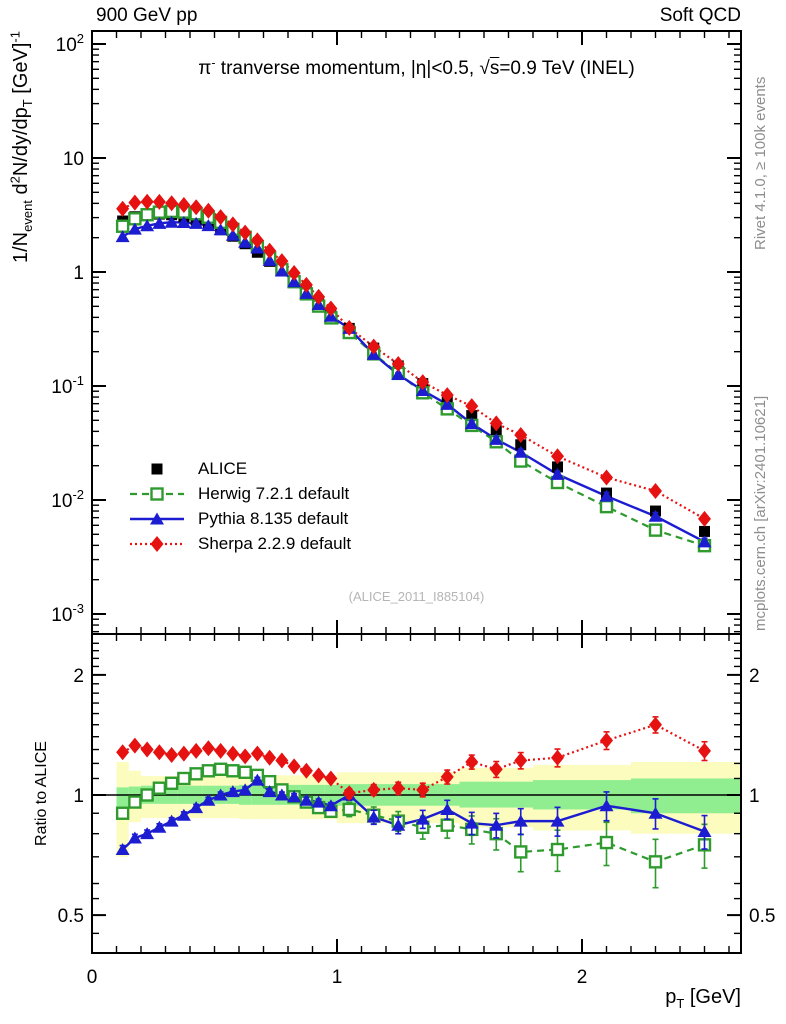 The height and width of the screenshot is (1024, 786). I want to click on legend-label: Pythia 8.135 default, so click(273, 518).